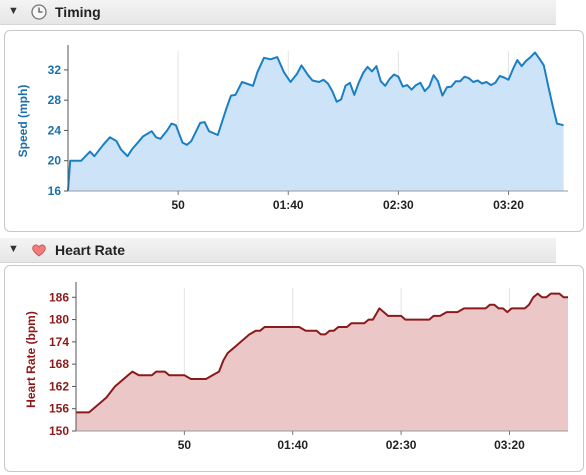  I want to click on speed-y-tick-label: 20, so click(55, 161).